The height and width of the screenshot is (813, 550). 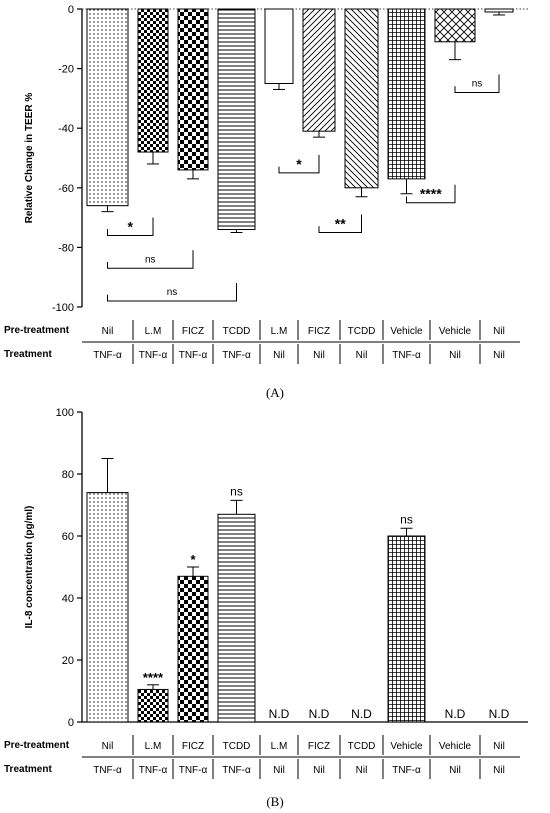 What do you see at coordinates (68, 537) in the screenshot?
I see `y-tick-label: 60` at bounding box center [68, 537].